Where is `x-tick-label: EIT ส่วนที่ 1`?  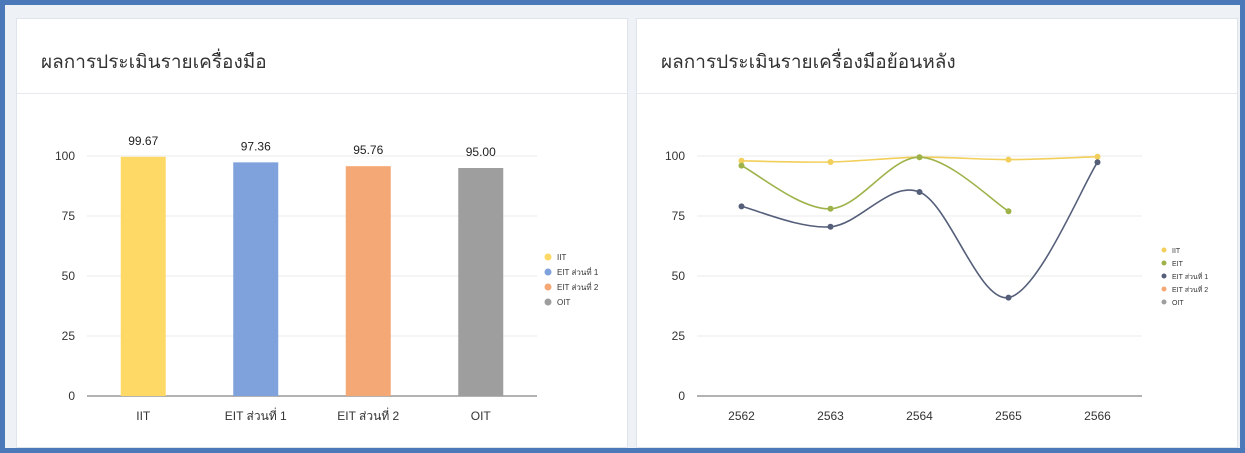 x-tick-label: EIT ส่วนที่ 1 is located at coordinates (256, 415).